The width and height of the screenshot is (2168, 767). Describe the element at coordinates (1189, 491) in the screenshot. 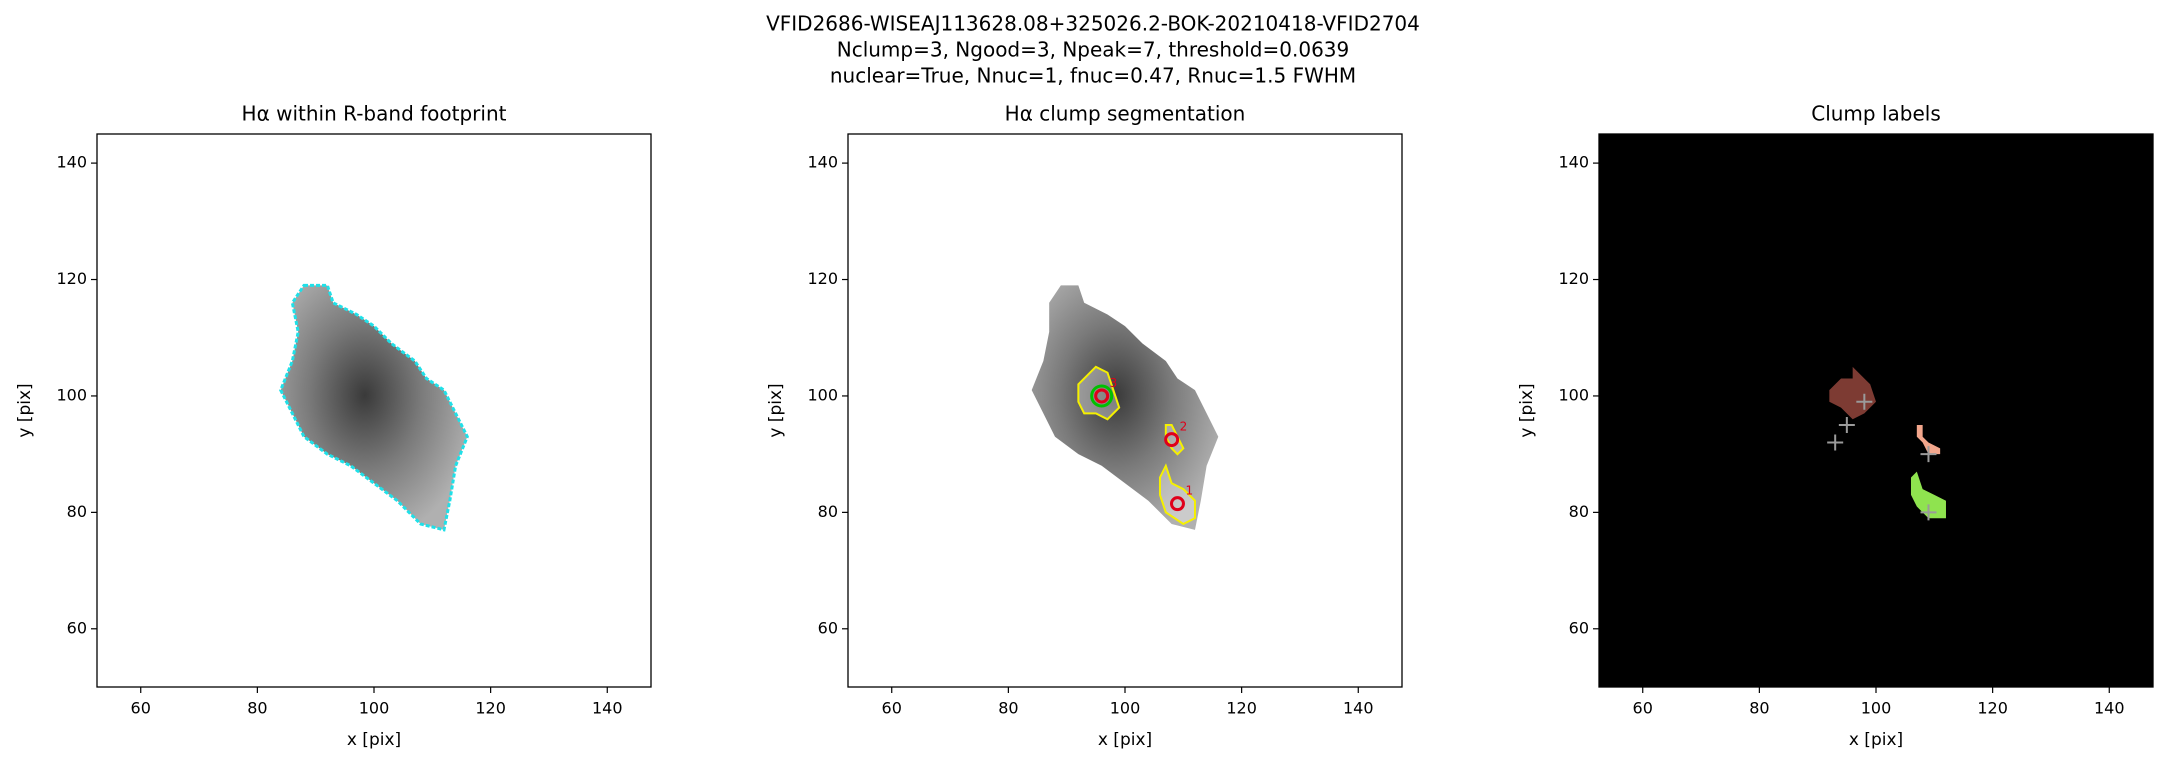

I see `peak-label: 1` at that location.